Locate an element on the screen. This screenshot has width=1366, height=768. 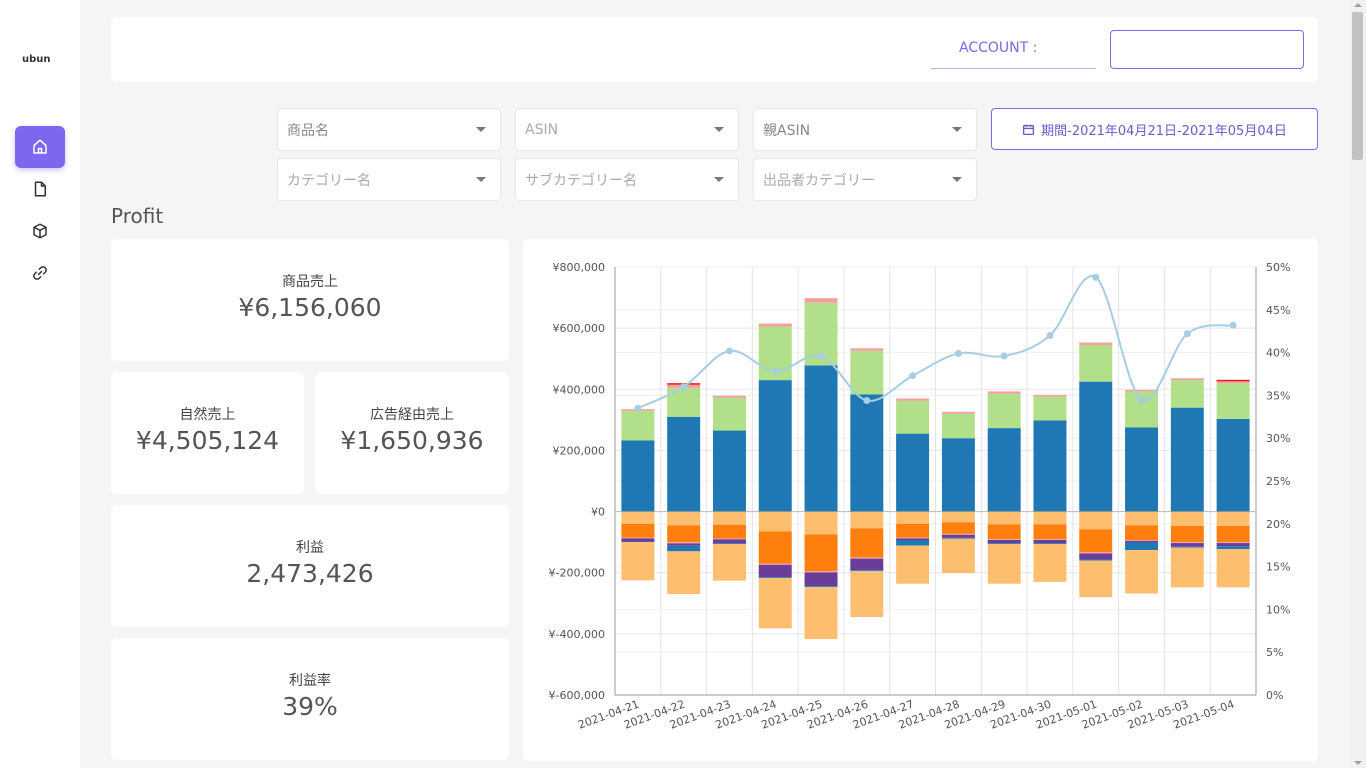
seller-category-select: 出品者カテゴリー is located at coordinates (865, 179).